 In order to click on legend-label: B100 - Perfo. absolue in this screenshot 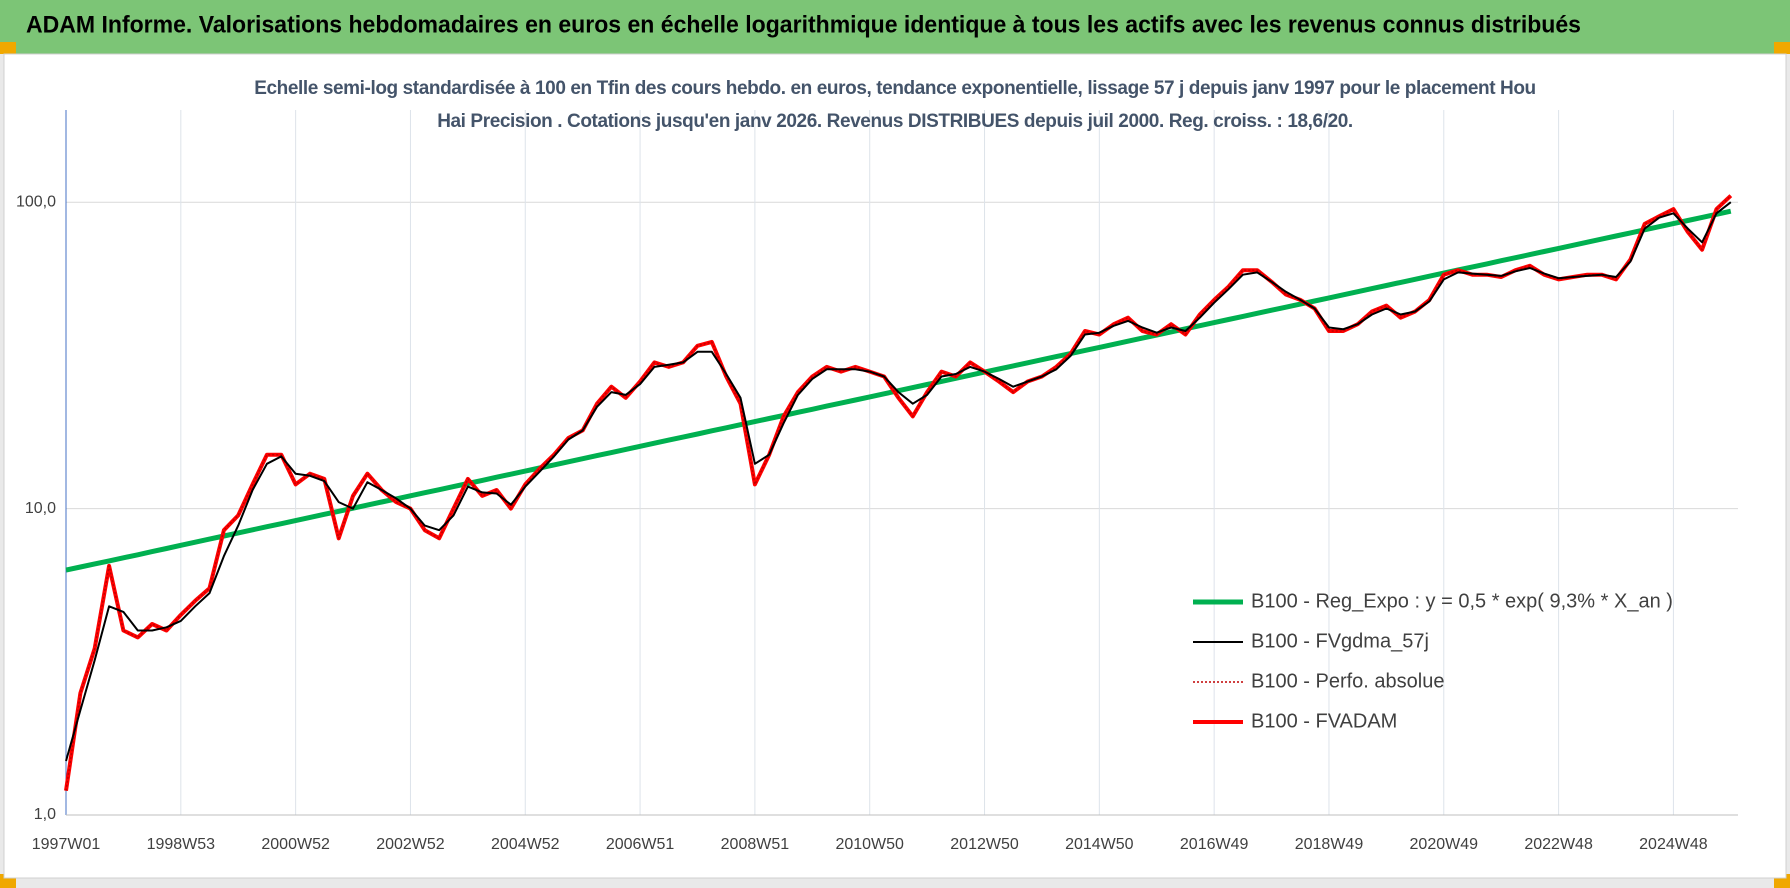, I will do `click(1347, 681)`.